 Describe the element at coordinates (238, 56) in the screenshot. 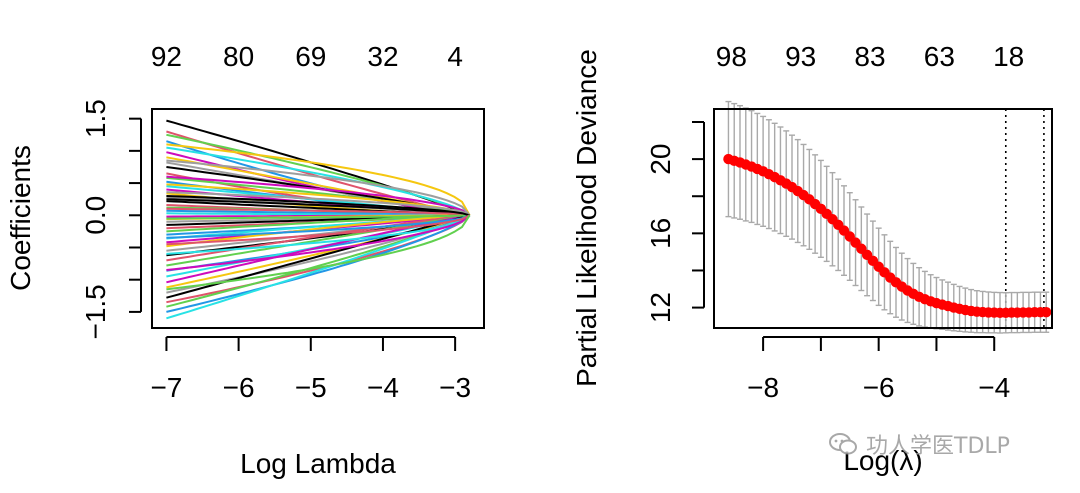

I see `top-axis-label: 80` at that location.